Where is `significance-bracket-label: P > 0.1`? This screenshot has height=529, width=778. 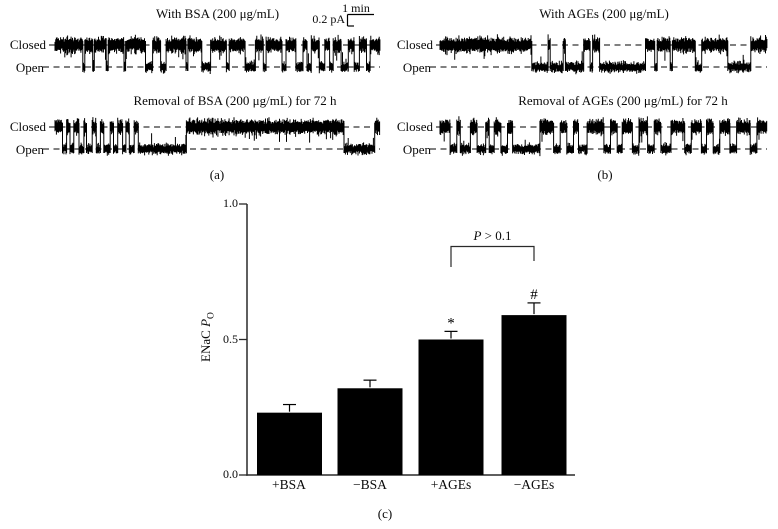
significance-bracket-label: P > 0.1 is located at coordinates (492, 235).